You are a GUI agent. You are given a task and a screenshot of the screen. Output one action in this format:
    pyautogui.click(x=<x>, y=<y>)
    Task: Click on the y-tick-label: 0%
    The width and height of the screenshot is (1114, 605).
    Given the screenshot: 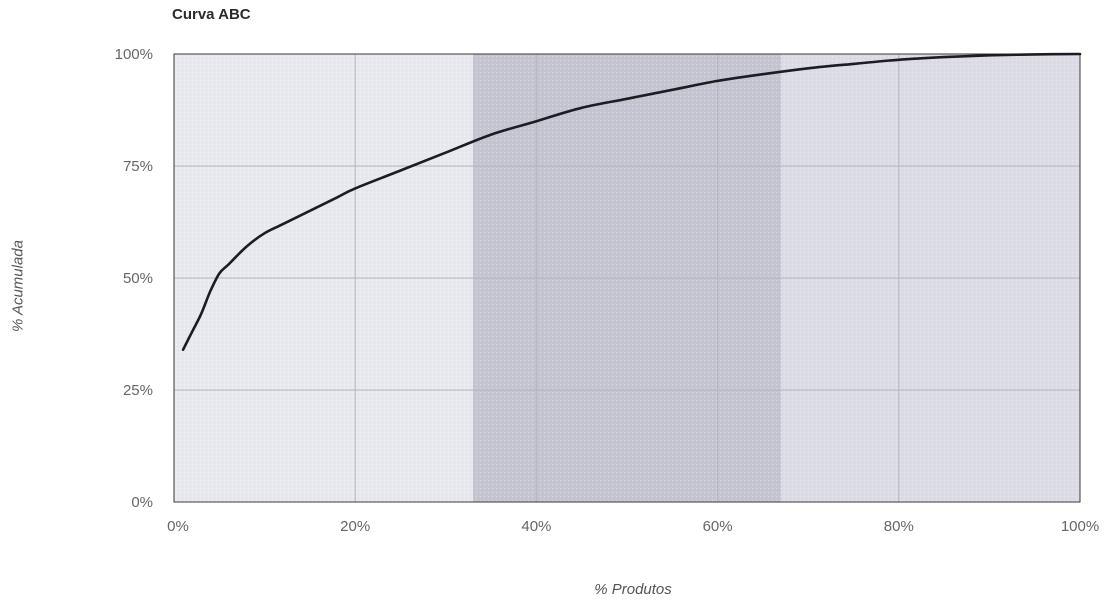 What is the action you would take?
    pyautogui.click(x=142, y=502)
    